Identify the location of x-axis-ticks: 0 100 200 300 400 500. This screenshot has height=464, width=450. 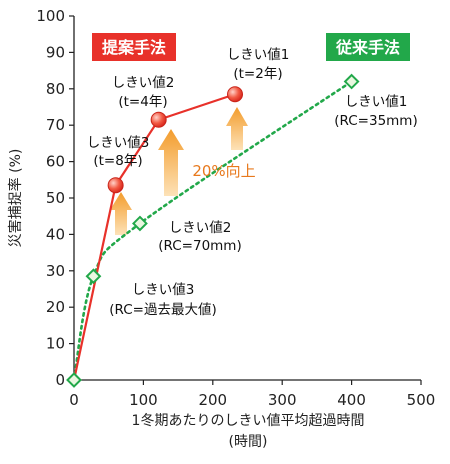
(252, 394).